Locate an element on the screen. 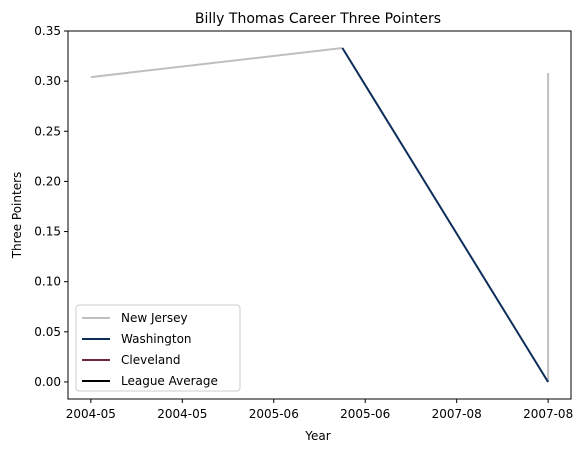 This screenshot has width=582, height=453. x-axis-label: Year is located at coordinates (317, 436).